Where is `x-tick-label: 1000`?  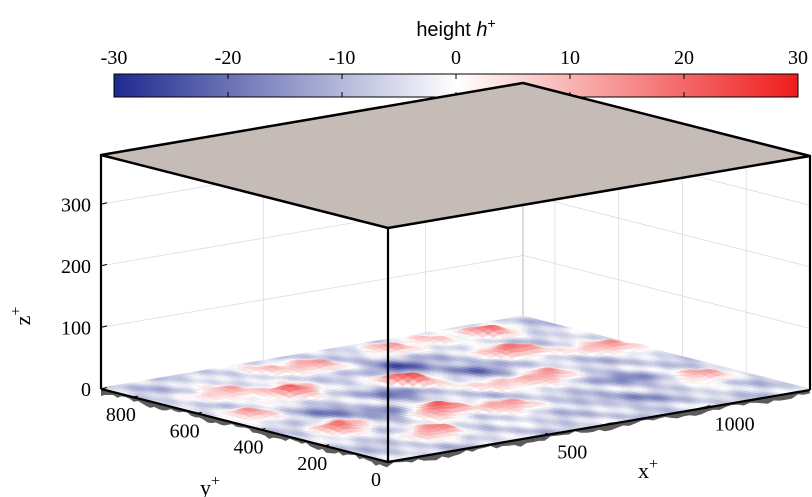
x-tick-label: 1000 is located at coordinates (735, 425).